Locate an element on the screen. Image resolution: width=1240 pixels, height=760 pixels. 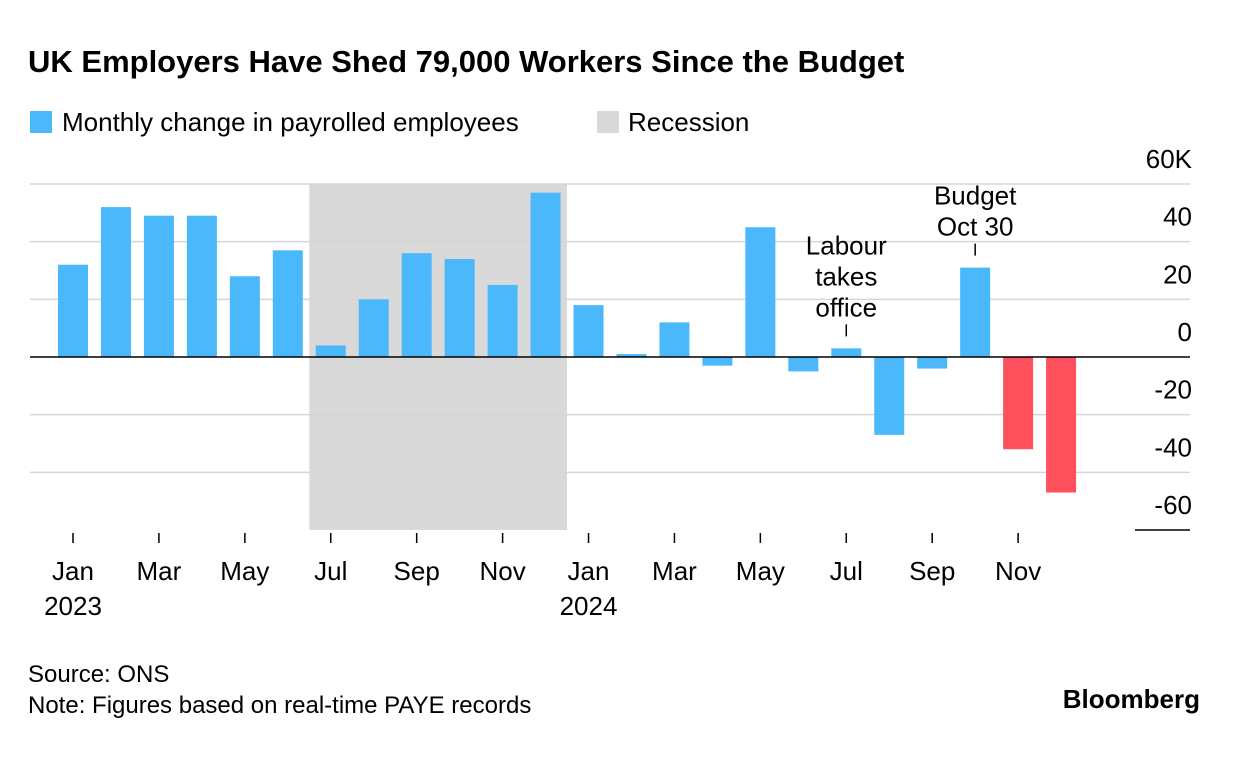
logo: Bloomberg is located at coordinates (1131, 699).